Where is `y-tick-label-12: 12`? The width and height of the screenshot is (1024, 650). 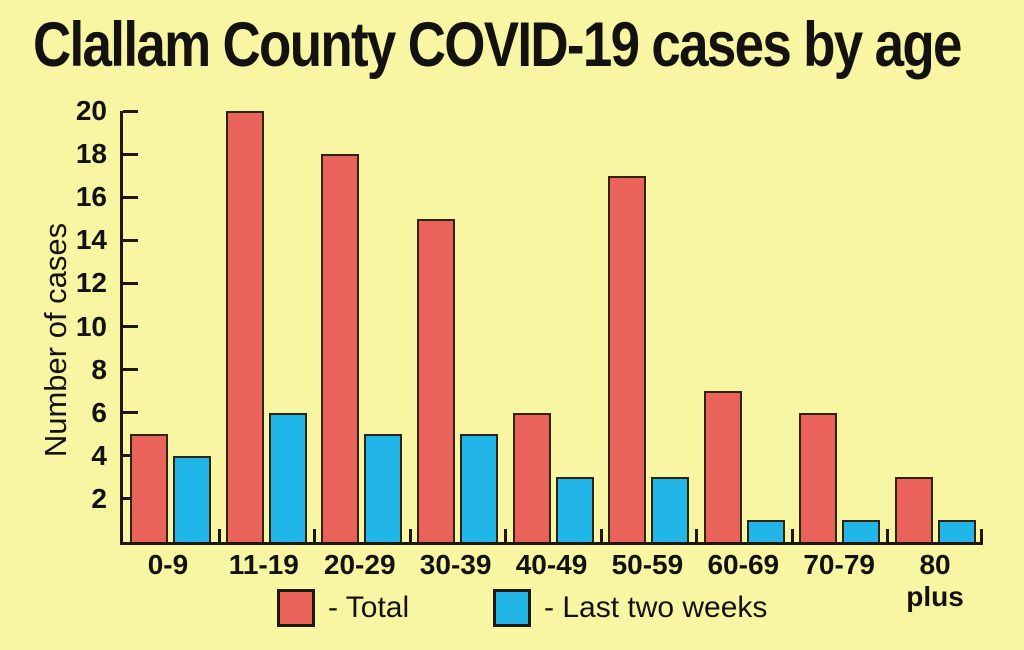
y-tick-label-12: 12 is located at coordinates (91, 283).